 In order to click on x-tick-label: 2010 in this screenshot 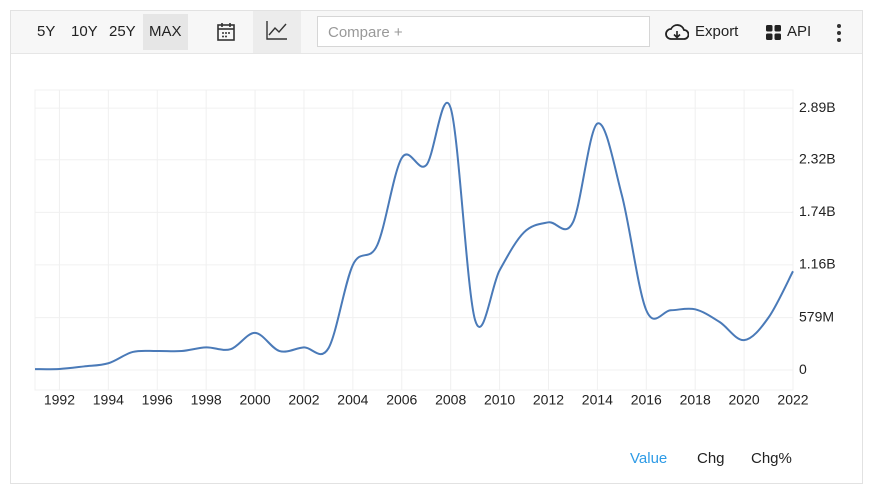, I will do `click(499, 400)`.